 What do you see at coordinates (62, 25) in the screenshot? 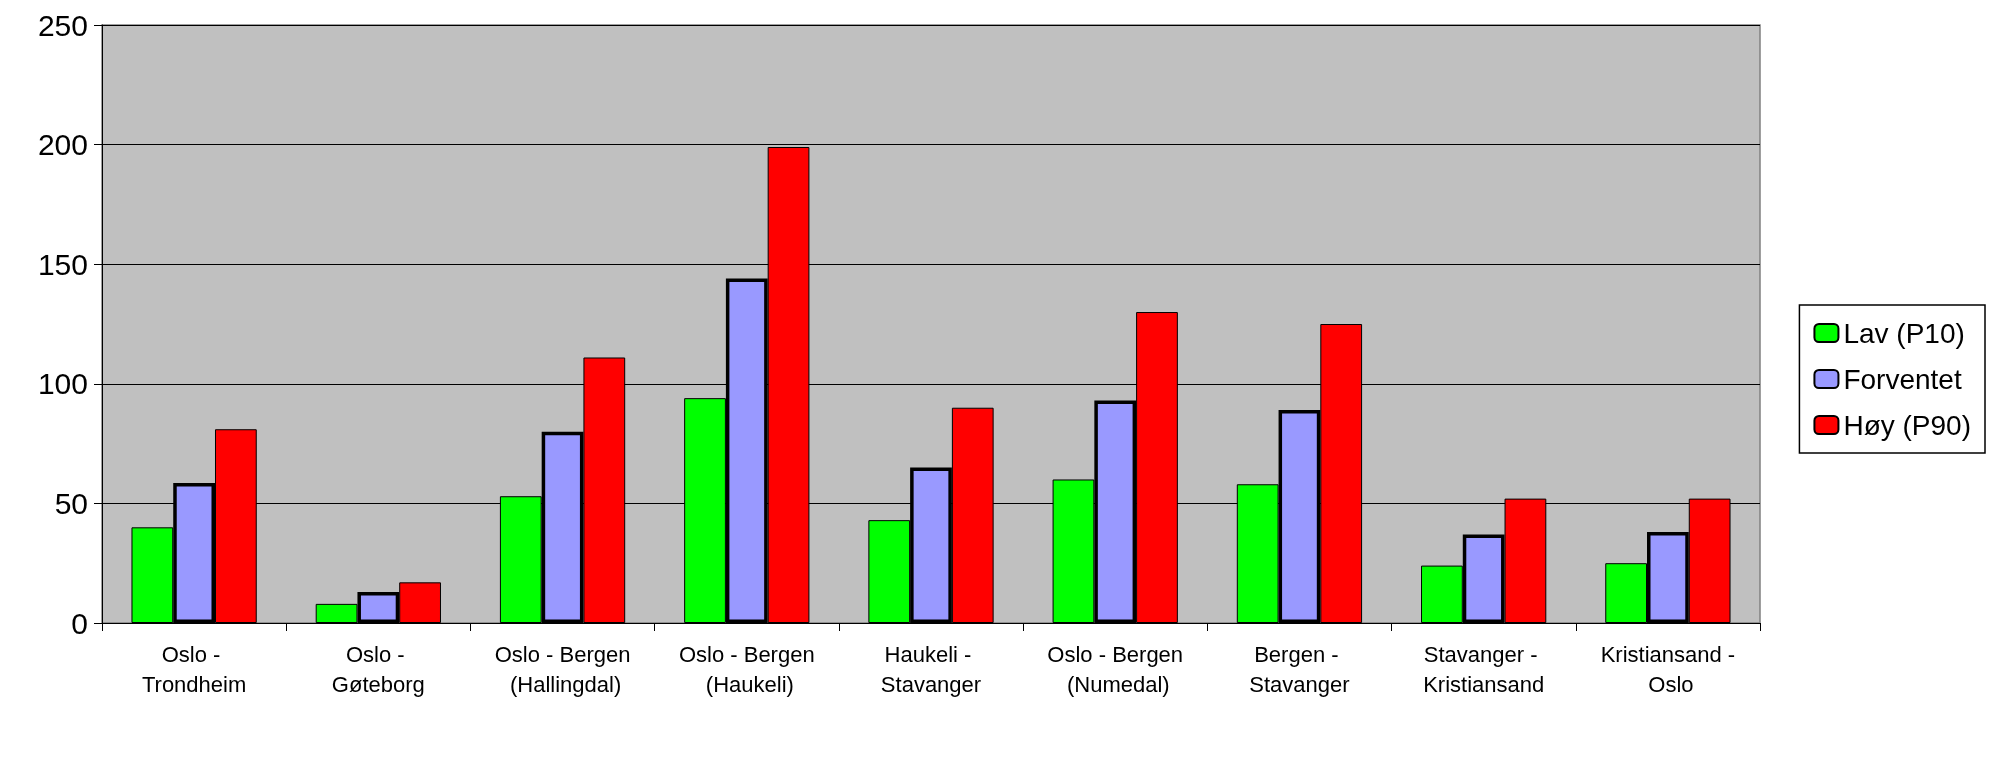
I see `y-tick-label: 250` at bounding box center [62, 25].